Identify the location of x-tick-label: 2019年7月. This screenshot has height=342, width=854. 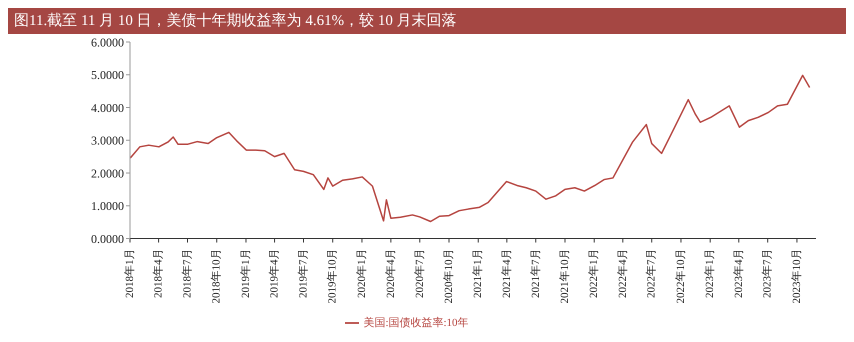
(303, 273).